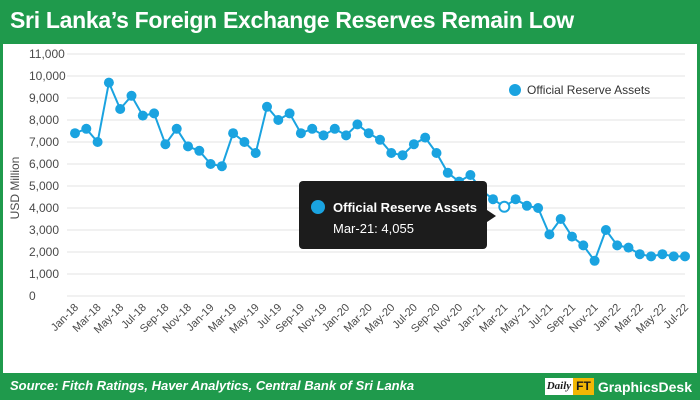 This screenshot has width=700, height=400. I want to click on legend: Official Reserve Assets, so click(579, 90).